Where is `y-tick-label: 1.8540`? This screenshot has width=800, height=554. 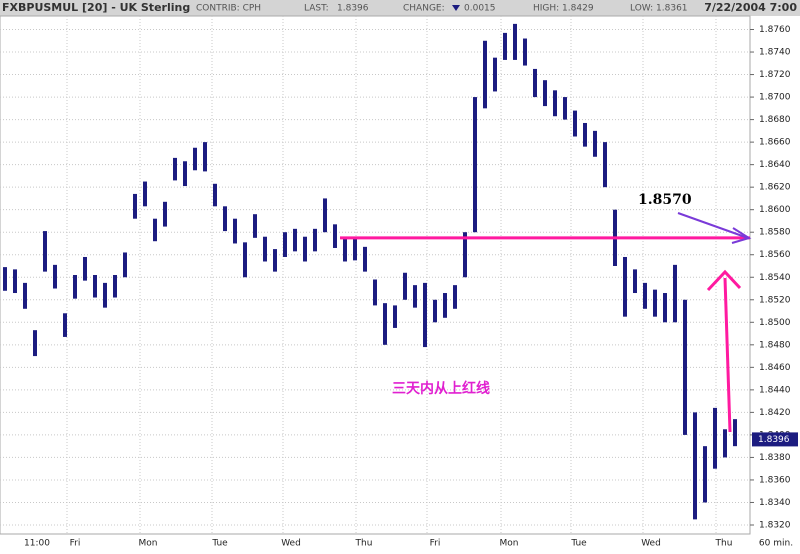
y-tick-label: 1.8540 is located at coordinates (775, 278).